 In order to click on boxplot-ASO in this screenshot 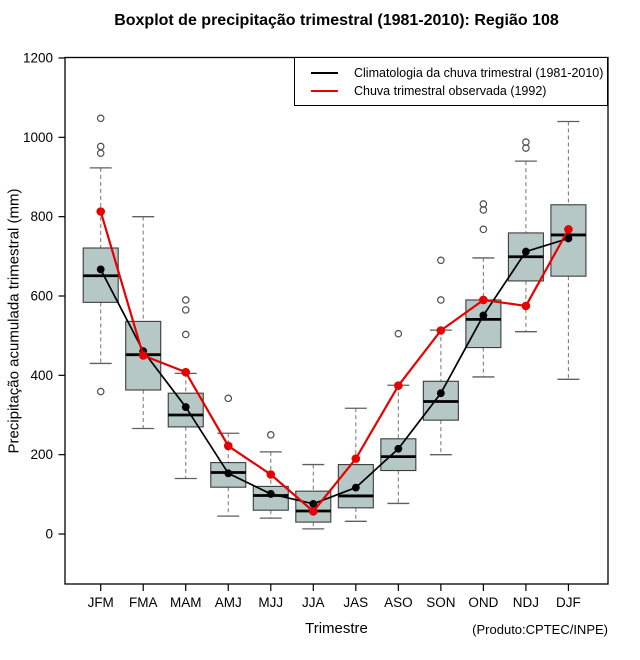, I will do `click(398, 417)`.